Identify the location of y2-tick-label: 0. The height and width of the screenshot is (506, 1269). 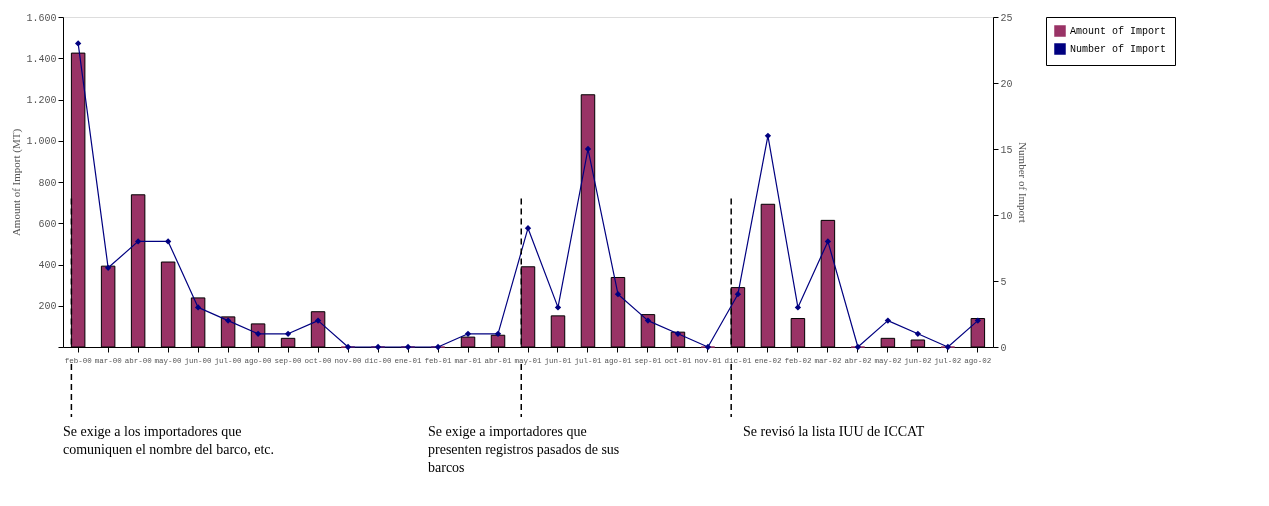
(1003, 348).